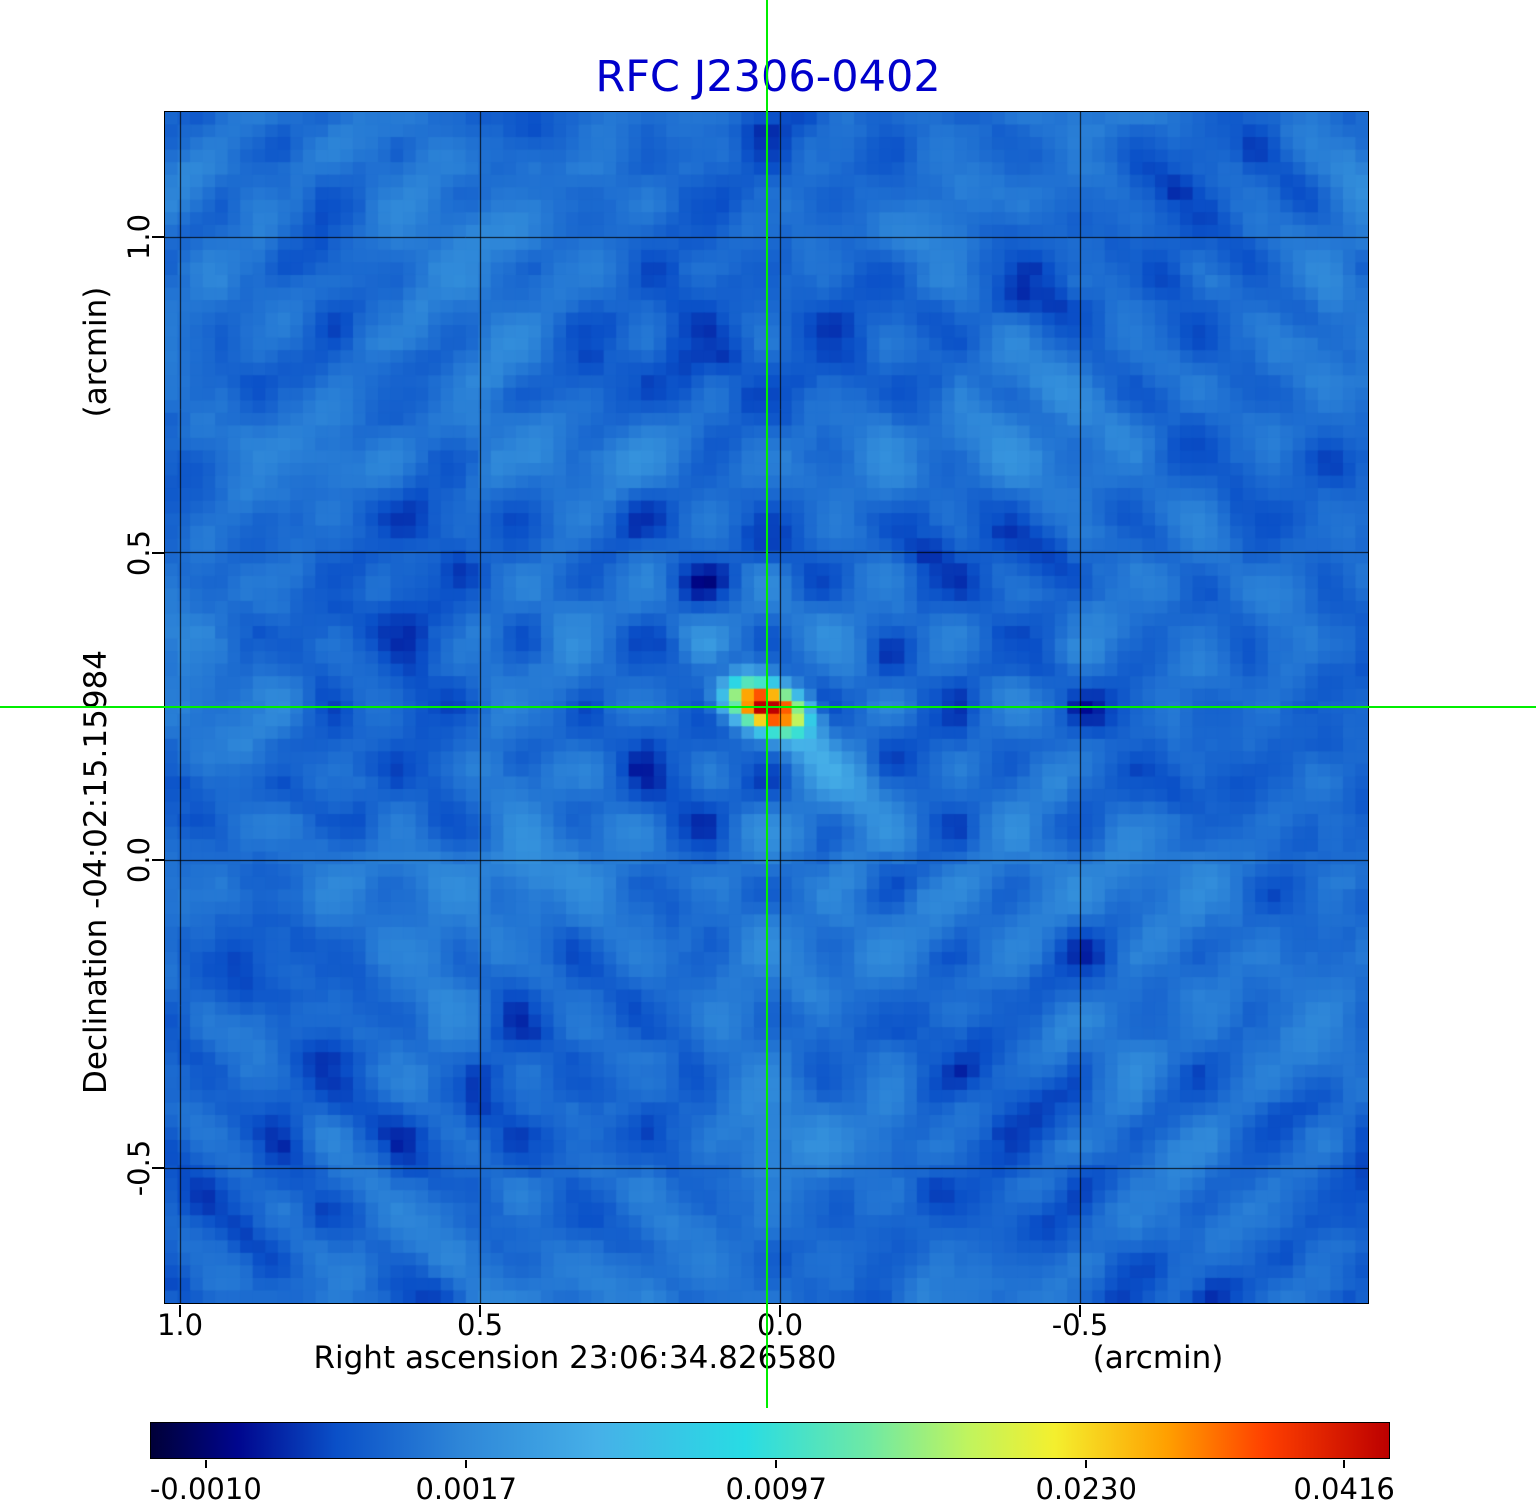 The image size is (1536, 1511). What do you see at coordinates (96, 352) in the screenshot?
I see `y-axis-unit-label: (arcmin)` at bounding box center [96, 352].